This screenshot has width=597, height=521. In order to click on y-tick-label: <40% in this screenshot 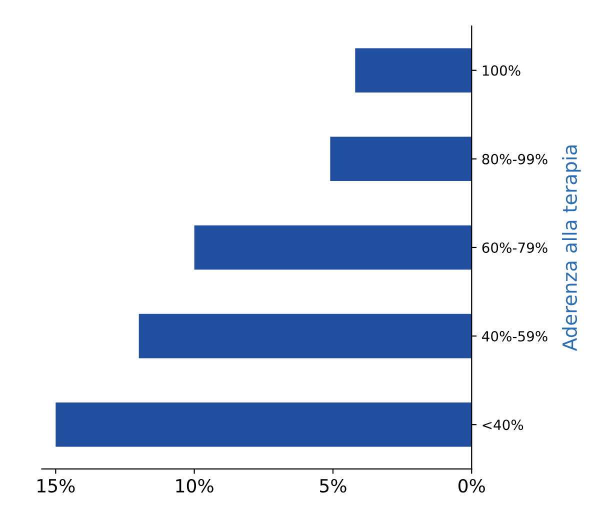, I will do `click(503, 425)`.